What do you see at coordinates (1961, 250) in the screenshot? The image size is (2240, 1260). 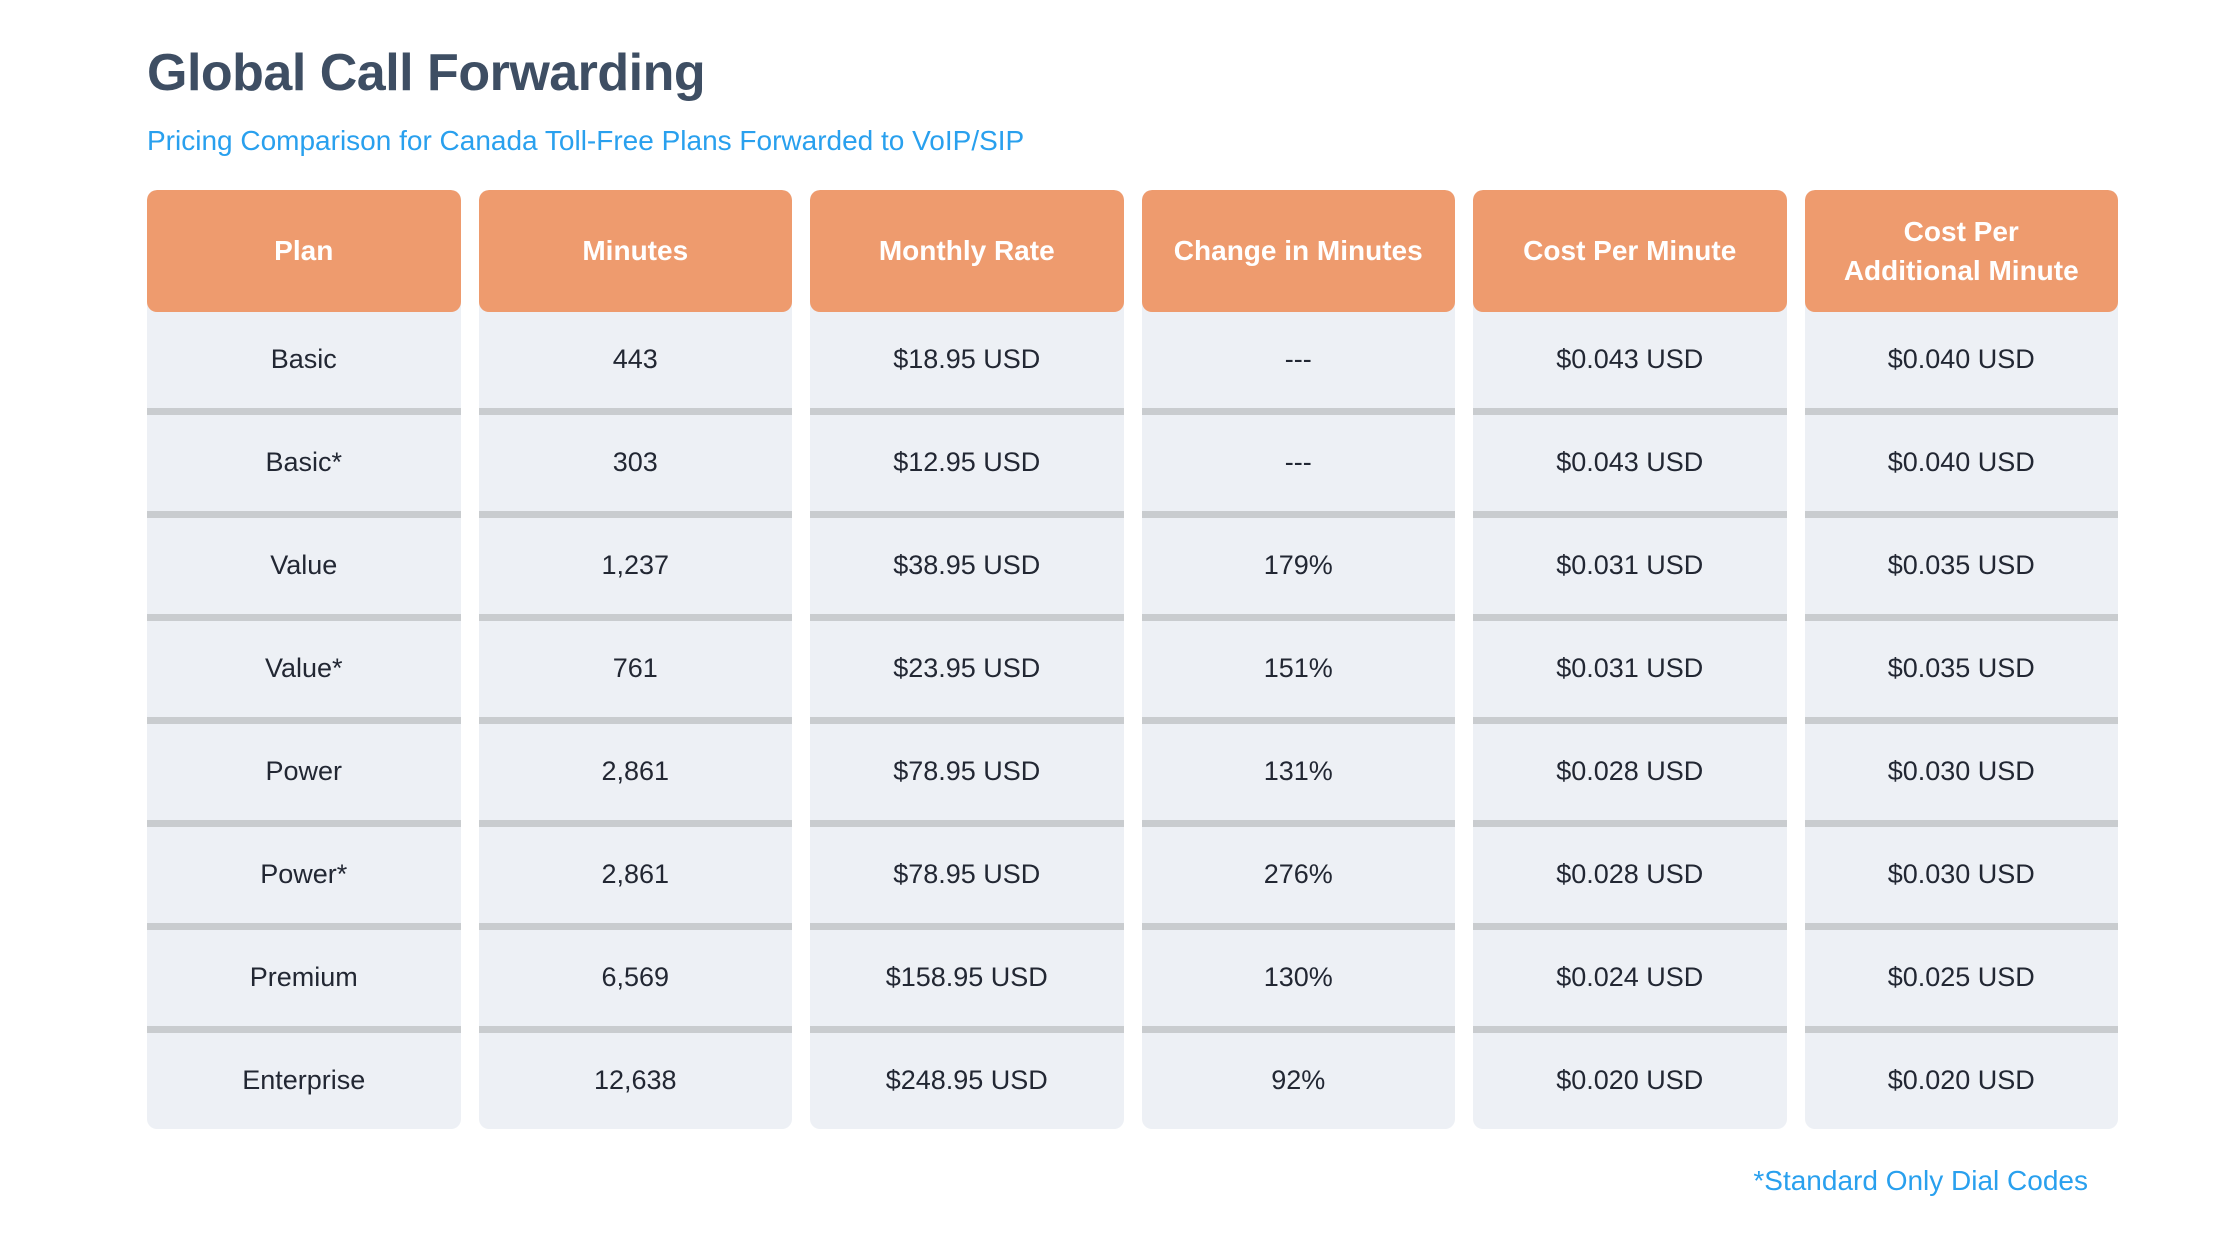 I see `column-header: Cost Per Additional Minute` at bounding box center [1961, 250].